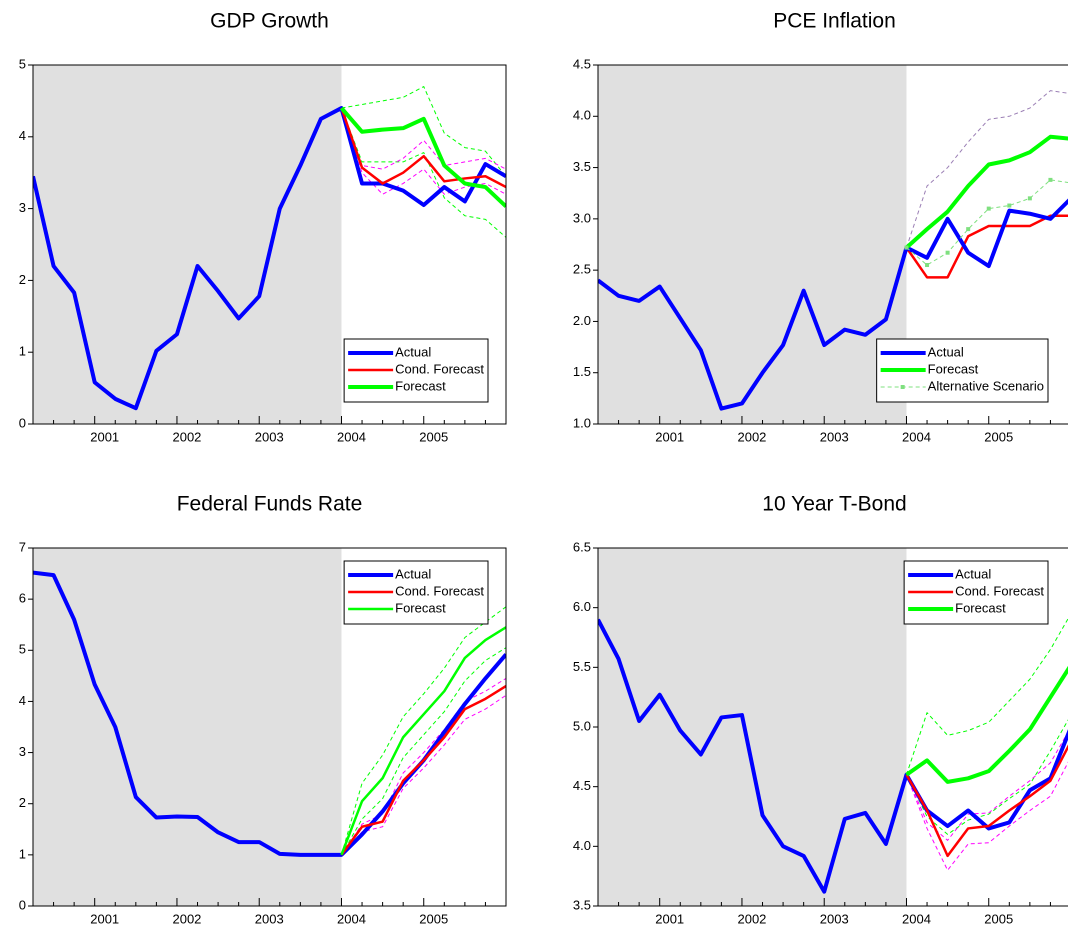  I want to click on chart-title: 10 Year T-Bond, so click(834, 504).